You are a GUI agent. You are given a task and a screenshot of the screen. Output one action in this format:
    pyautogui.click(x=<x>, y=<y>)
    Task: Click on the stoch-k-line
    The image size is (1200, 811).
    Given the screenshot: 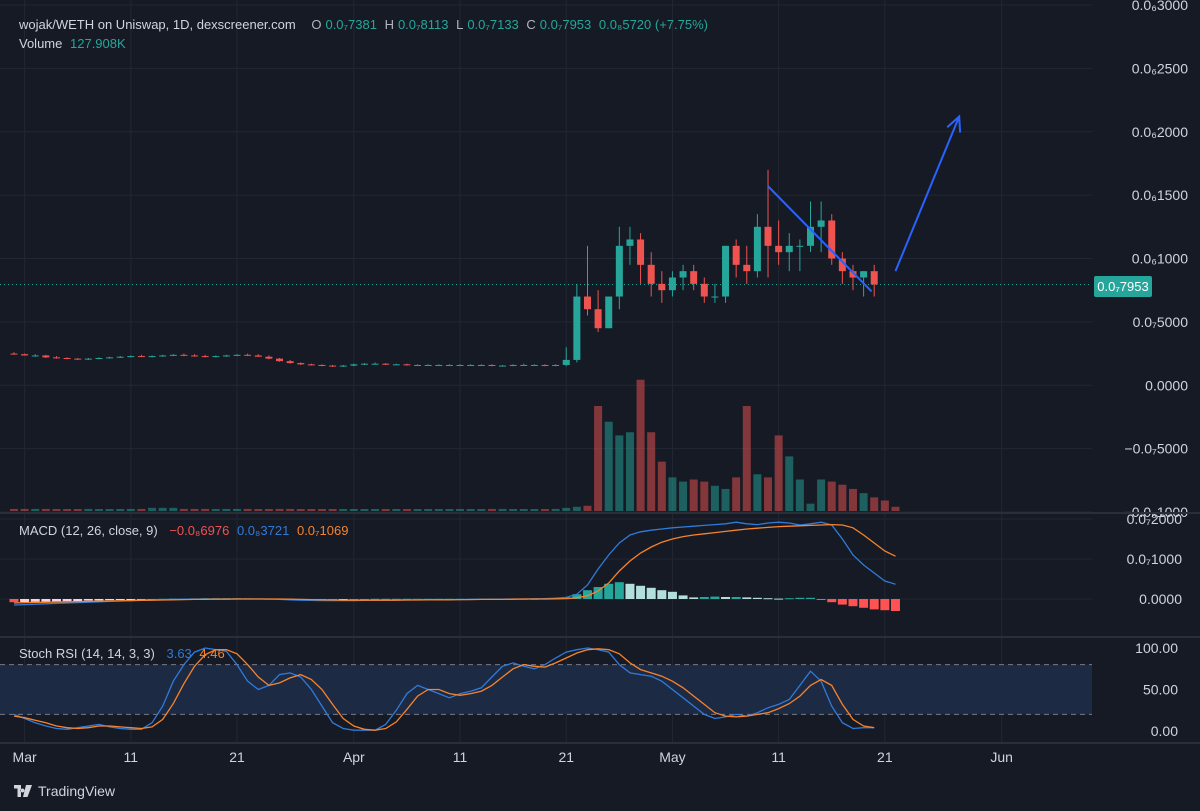 What is the action you would take?
    pyautogui.click(x=444, y=689)
    